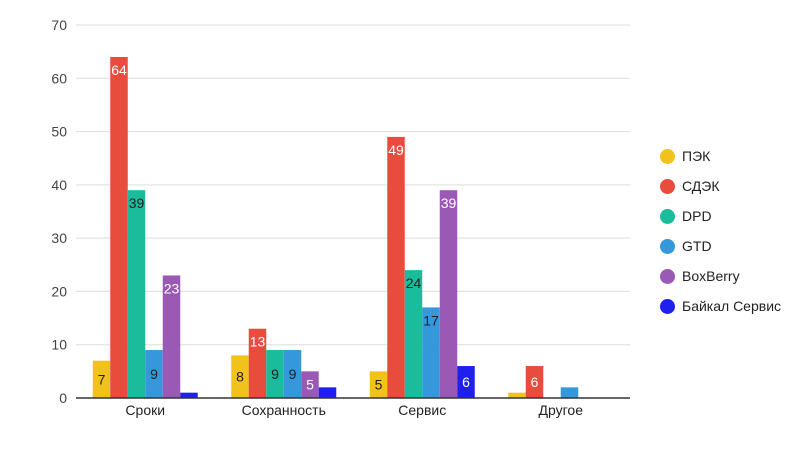  Describe the element at coordinates (63, 398) in the screenshot. I see `y-tick-label: 0` at that location.